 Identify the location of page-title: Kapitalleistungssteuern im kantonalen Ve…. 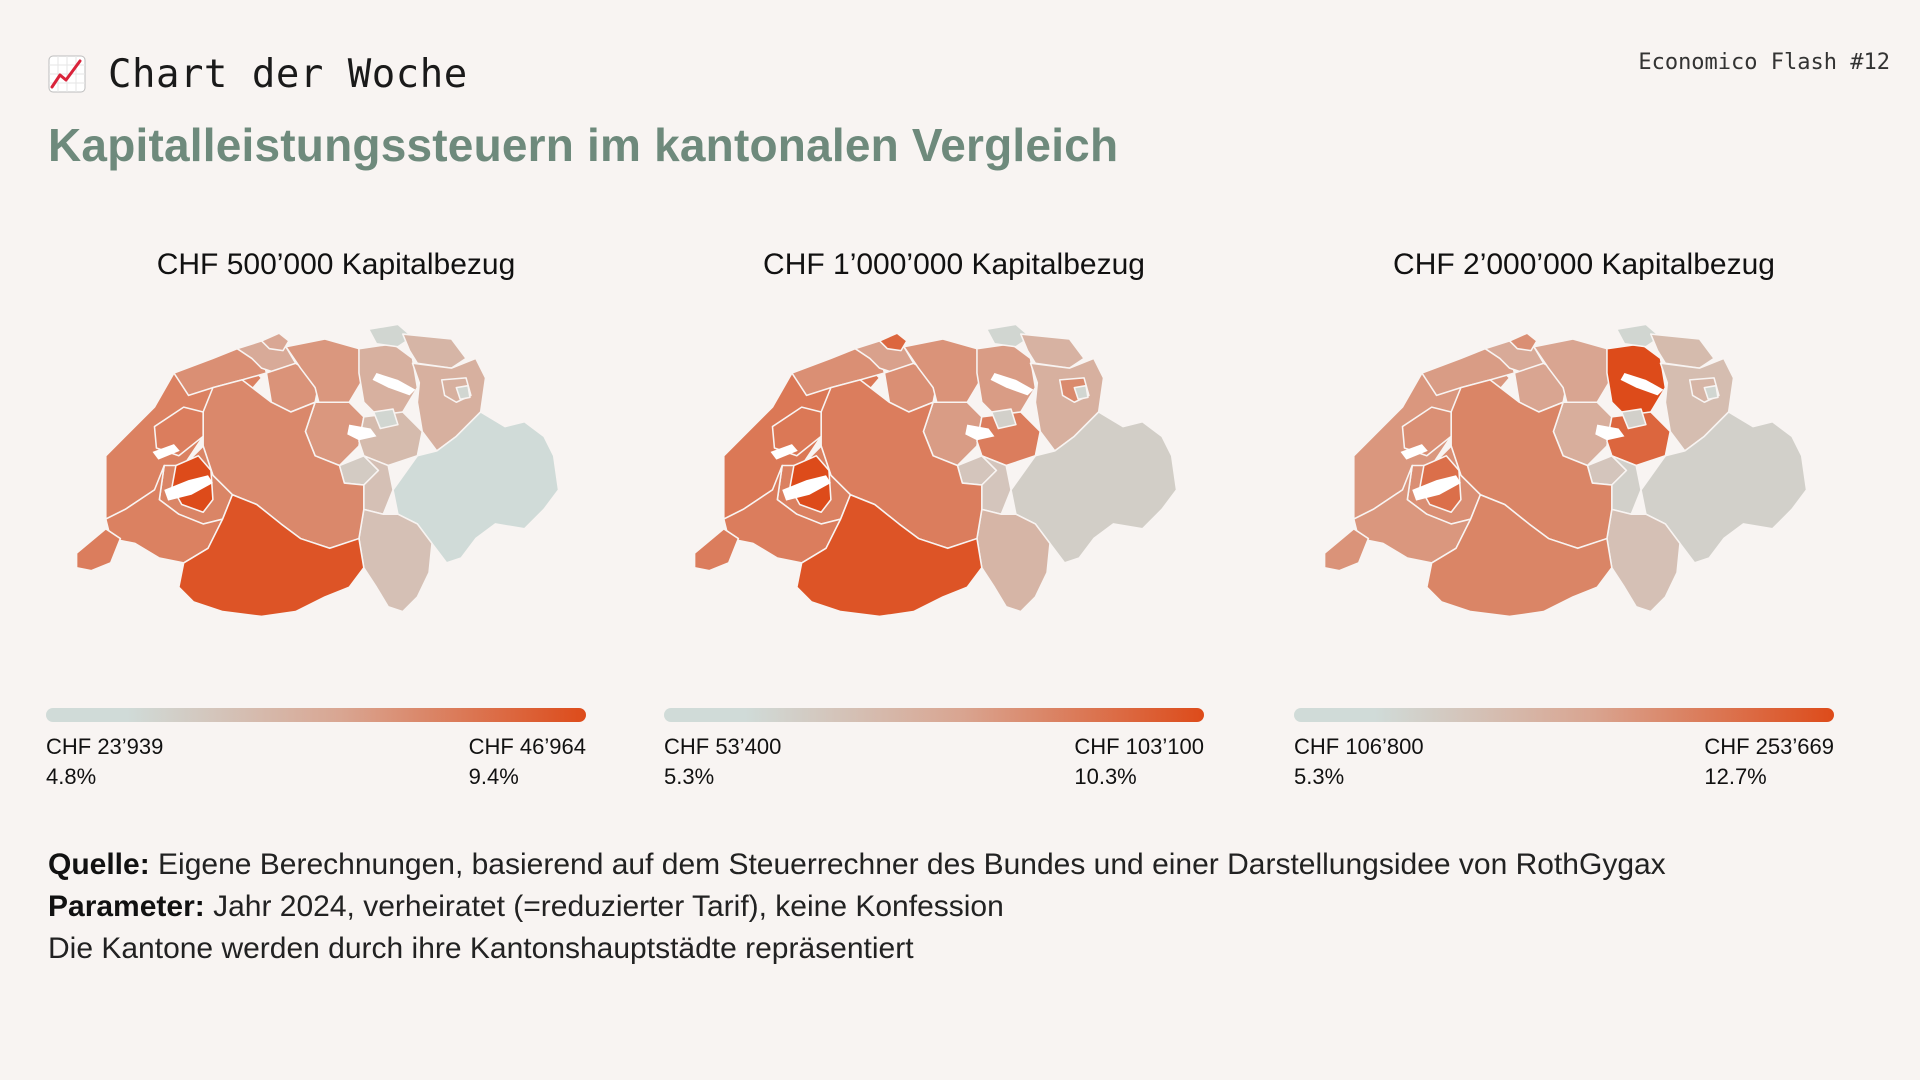
(583, 145).